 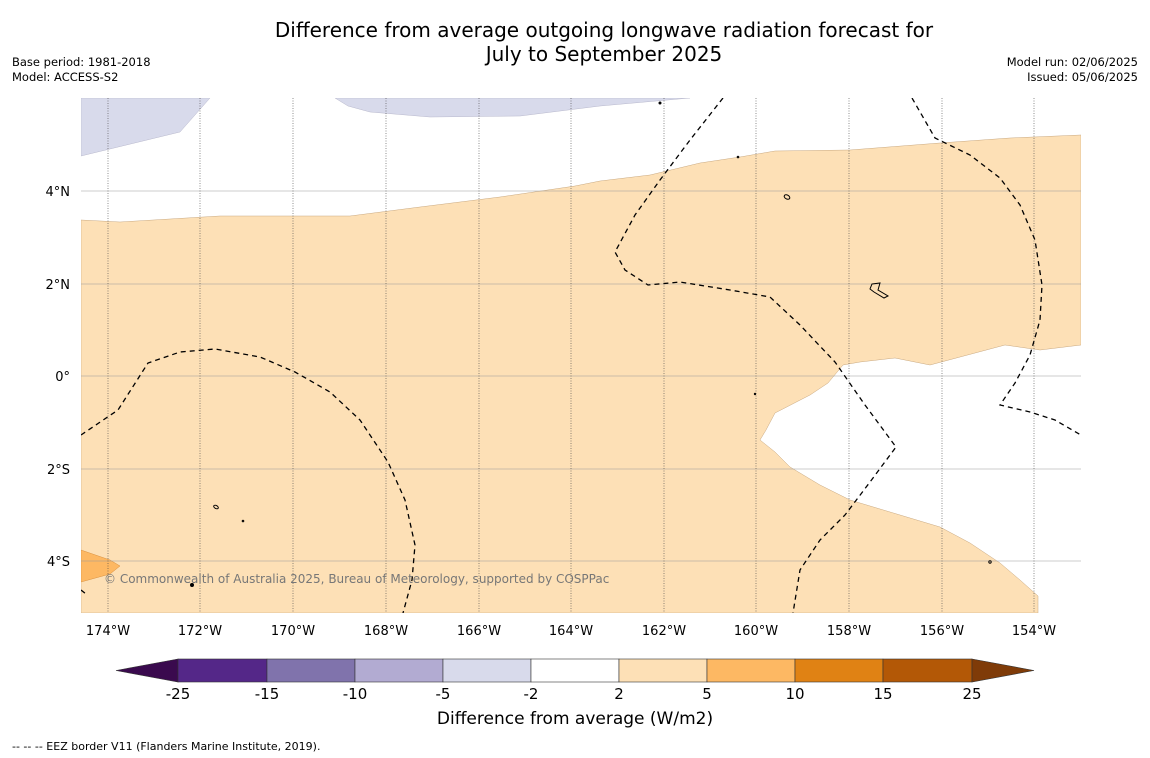 I want to click on colorbar-tick: -15, so click(x=267, y=694).